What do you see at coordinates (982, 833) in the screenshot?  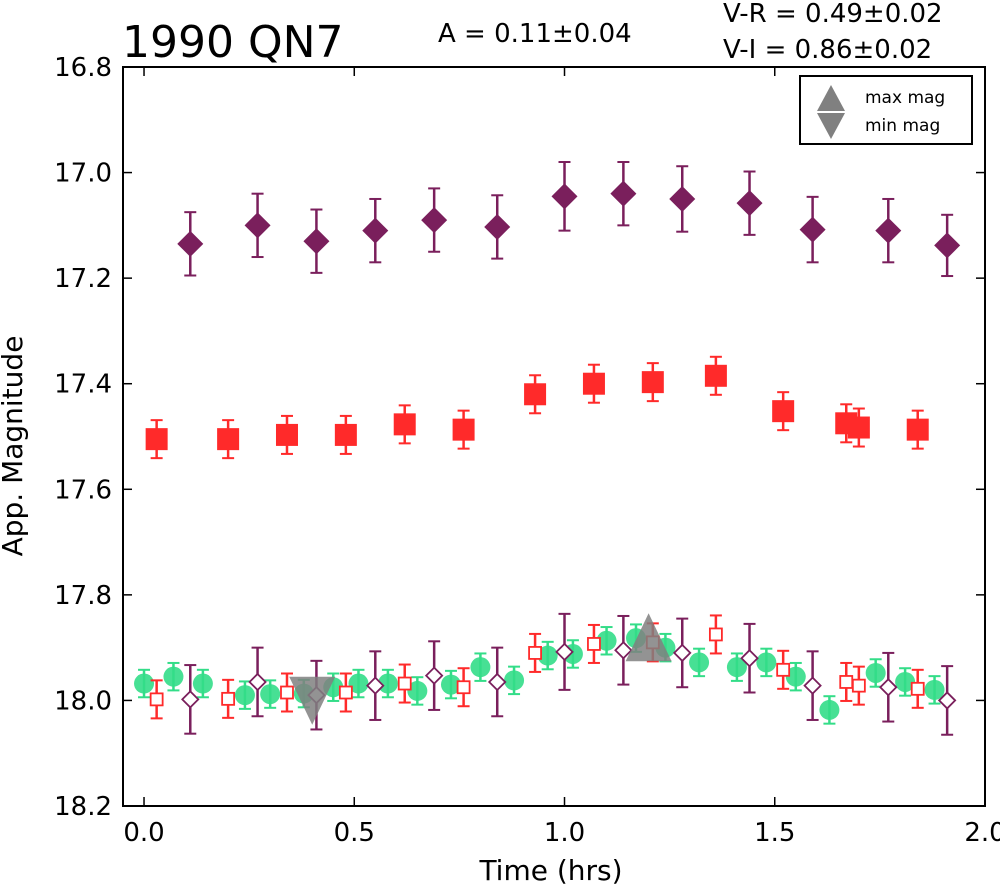 I see `x-tick-label: 2.0` at bounding box center [982, 833].